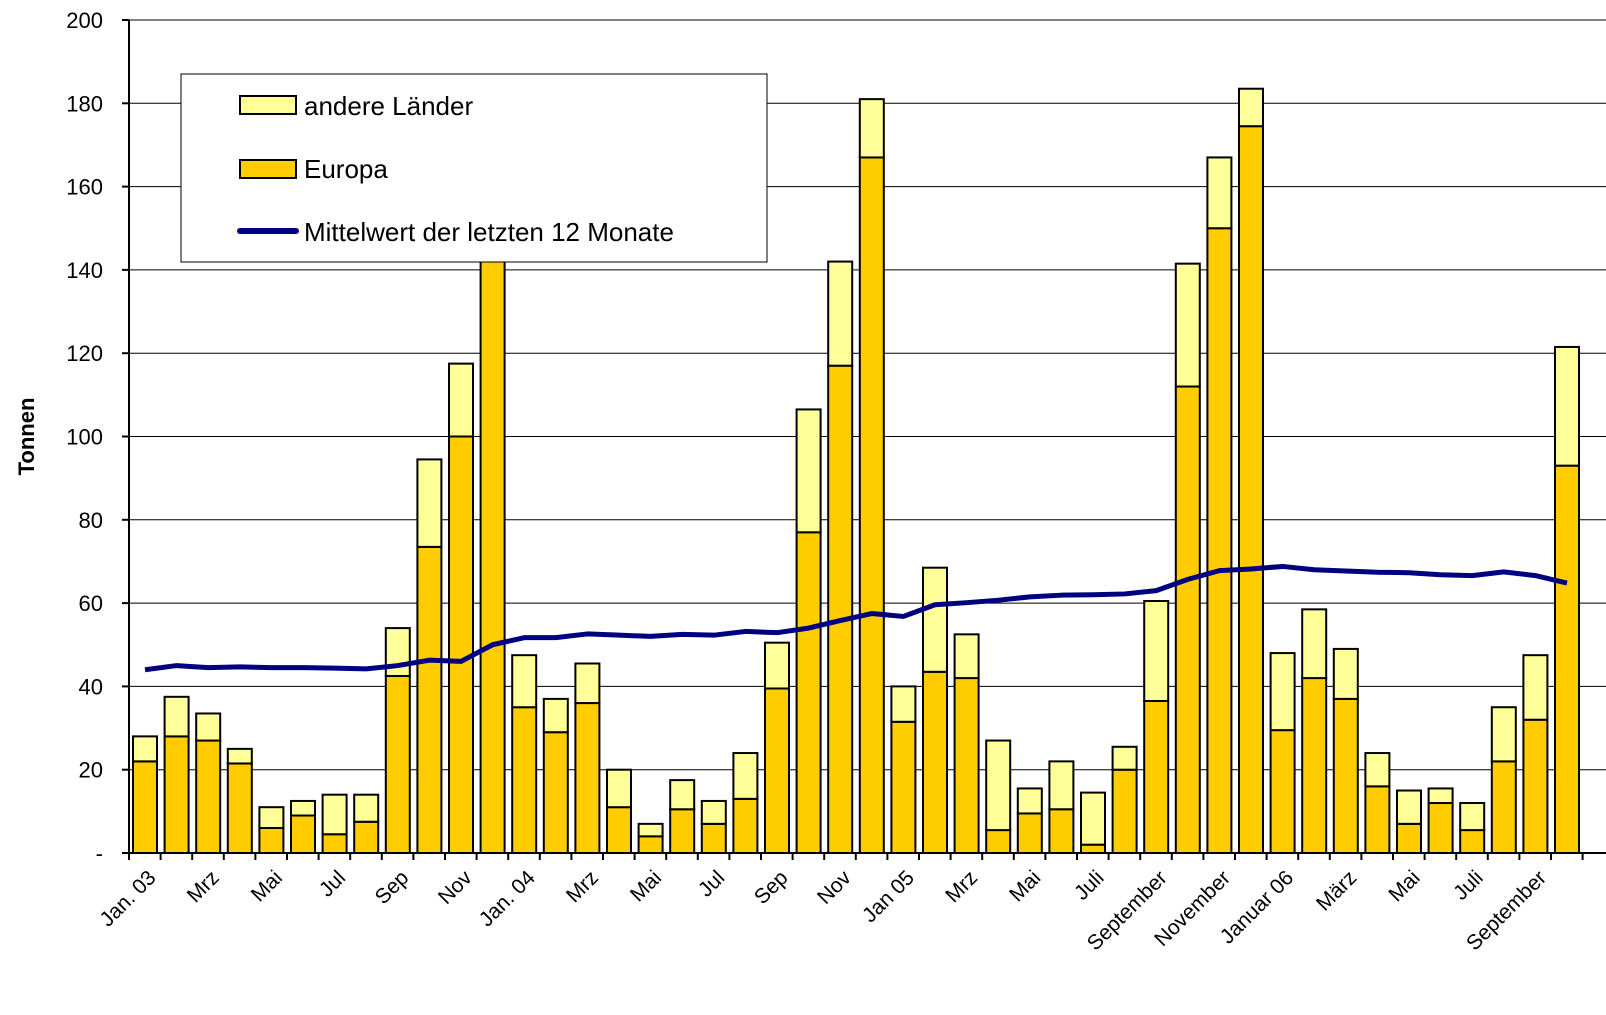 The image size is (1606, 1015). Describe the element at coordinates (91, 520) in the screenshot. I see `y-tick-label: 80` at that location.